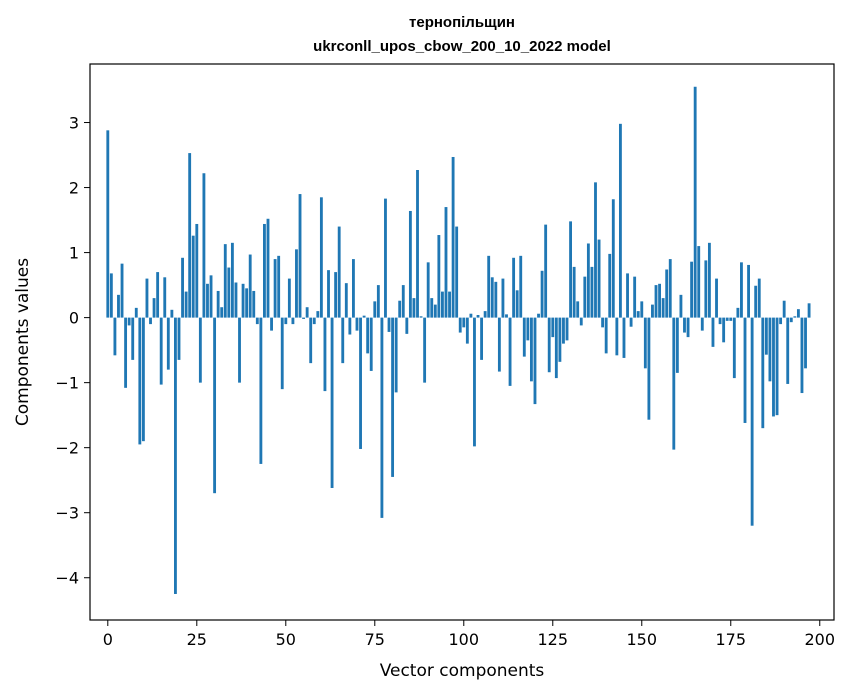  I want to click on y-tick-label: −1, so click(67, 383).